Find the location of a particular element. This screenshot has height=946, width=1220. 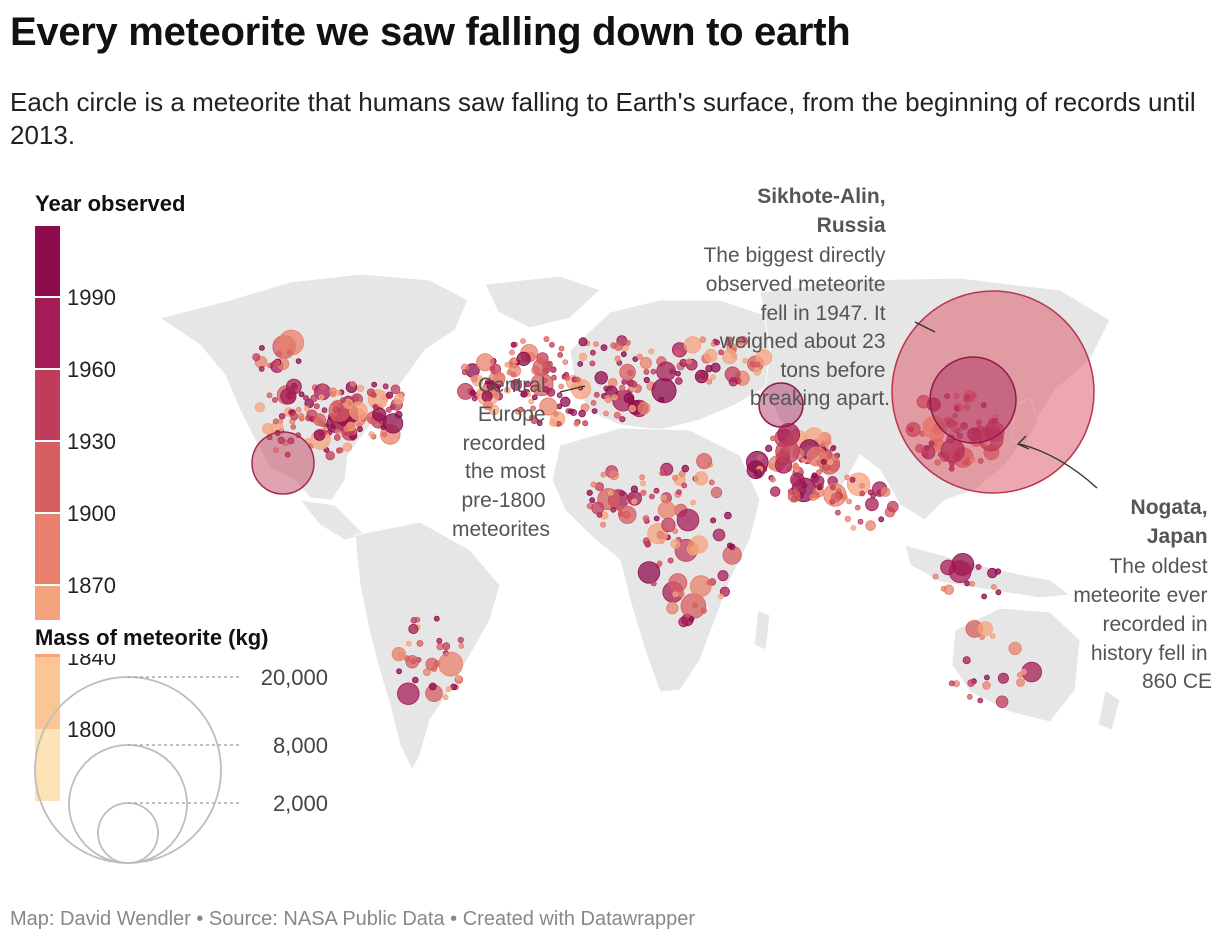

meteorite-sikhote-alin is located at coordinates (993, 392).